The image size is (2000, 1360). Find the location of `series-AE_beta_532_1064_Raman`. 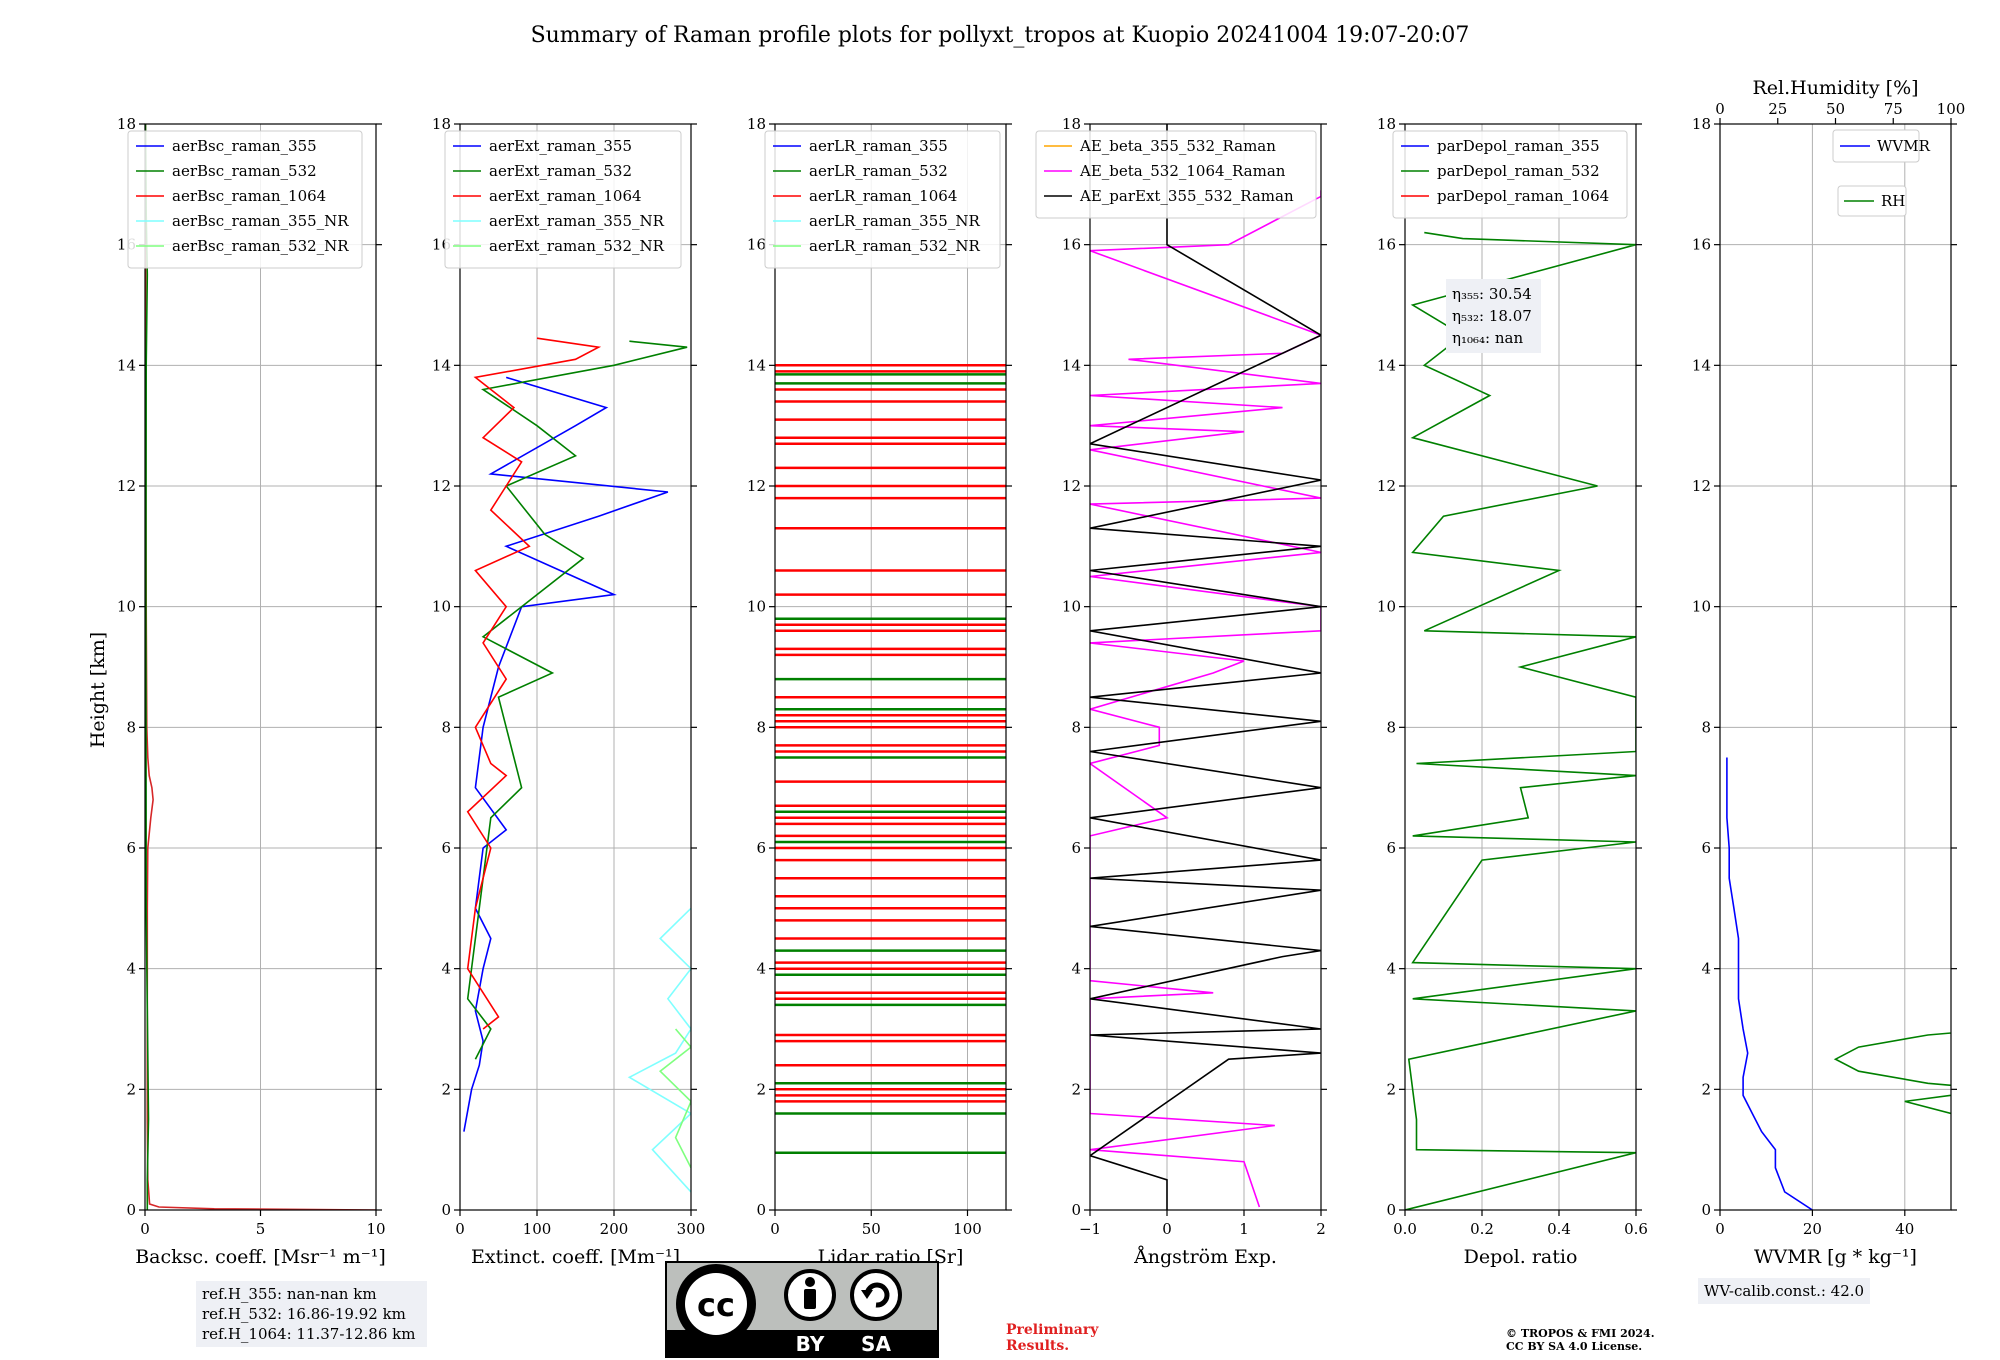

series-AE_beta_532_1064_Raman is located at coordinates (1205, 699).